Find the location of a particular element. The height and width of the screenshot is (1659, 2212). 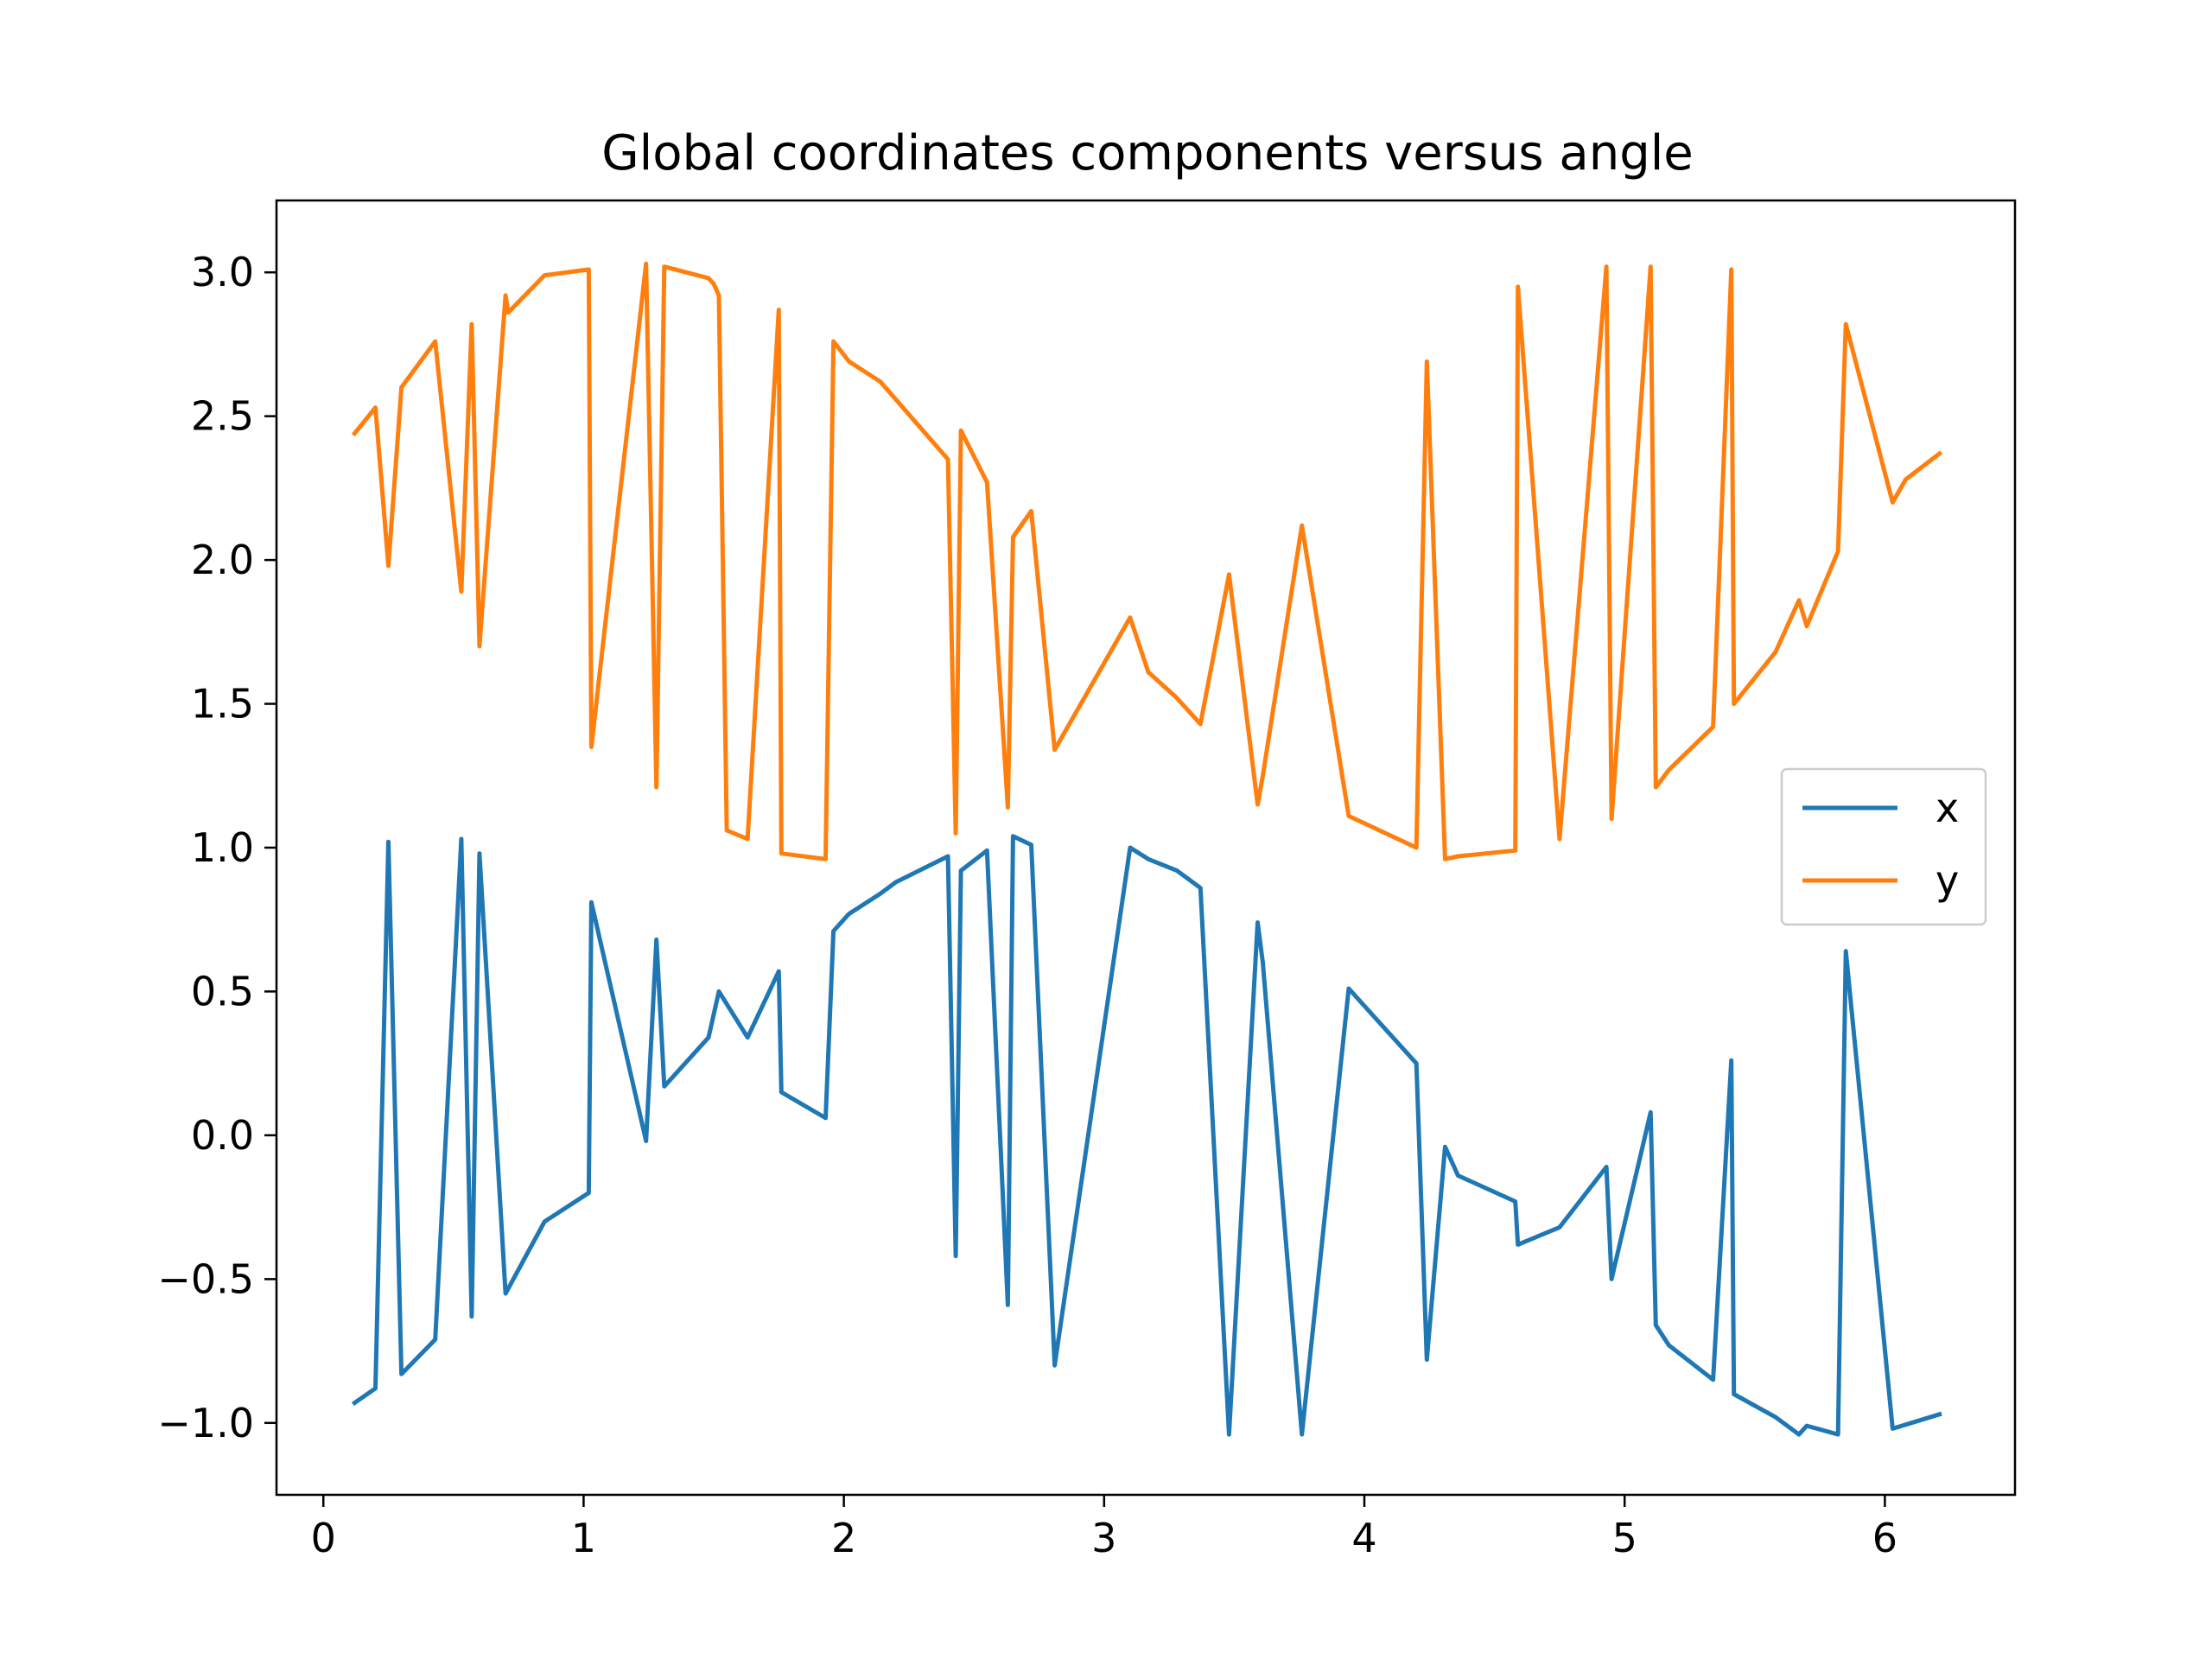

x-tick-label-0: 0 is located at coordinates (323, 1538).